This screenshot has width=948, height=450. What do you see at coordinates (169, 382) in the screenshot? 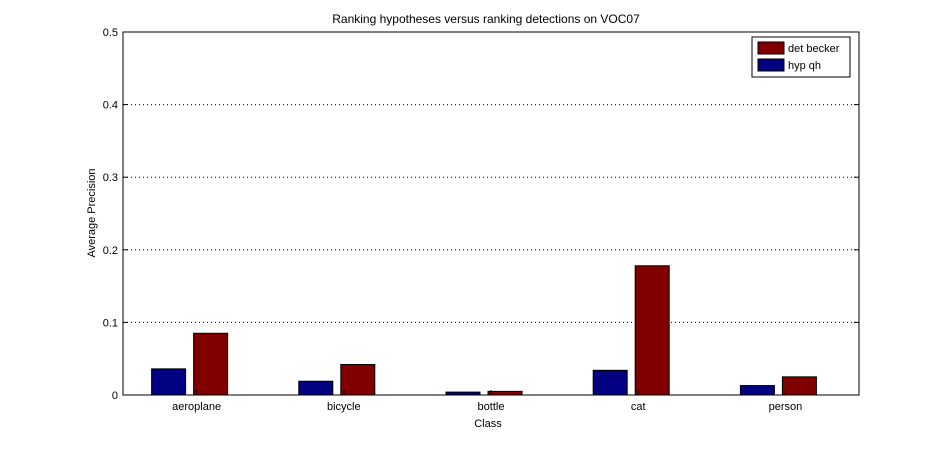
I see `bar-hyp-qh-aeroplane` at bounding box center [169, 382].